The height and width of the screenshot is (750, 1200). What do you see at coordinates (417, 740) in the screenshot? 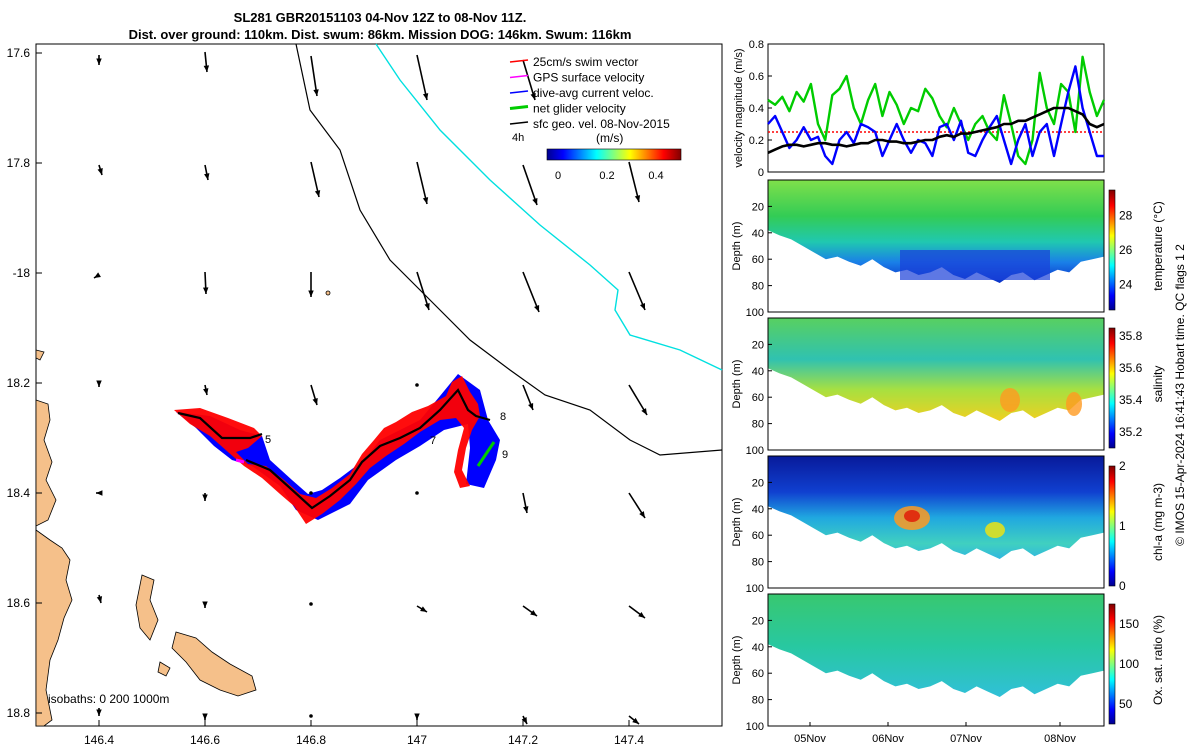
I see `lon-tick-label: 147` at bounding box center [417, 740].